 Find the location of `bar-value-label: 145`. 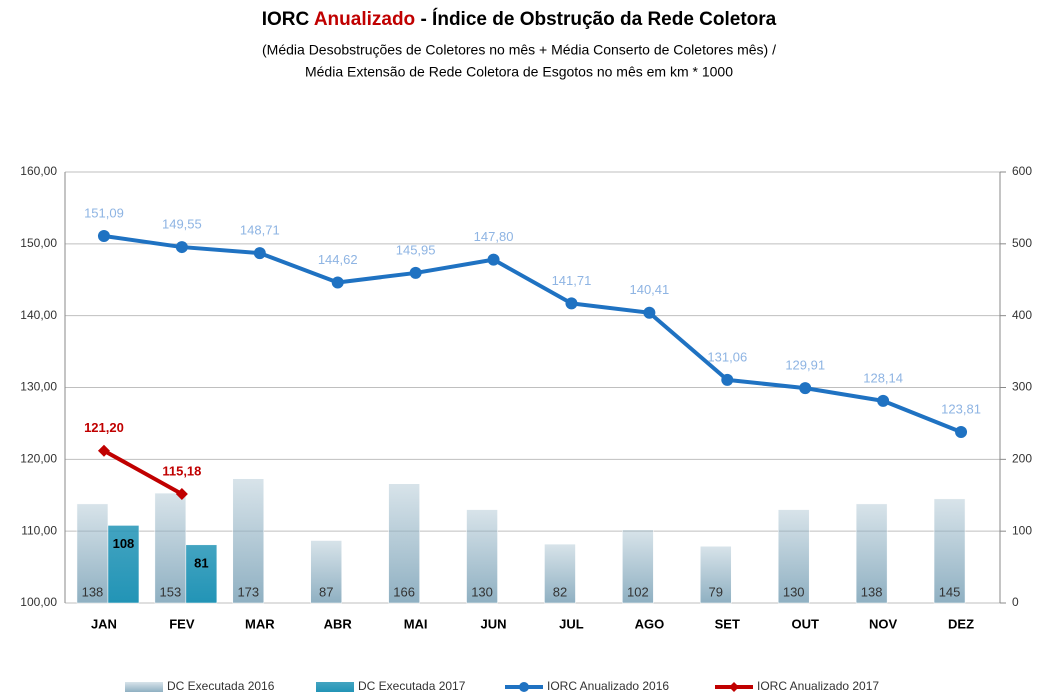

bar-value-label: 145 is located at coordinates (950, 591).